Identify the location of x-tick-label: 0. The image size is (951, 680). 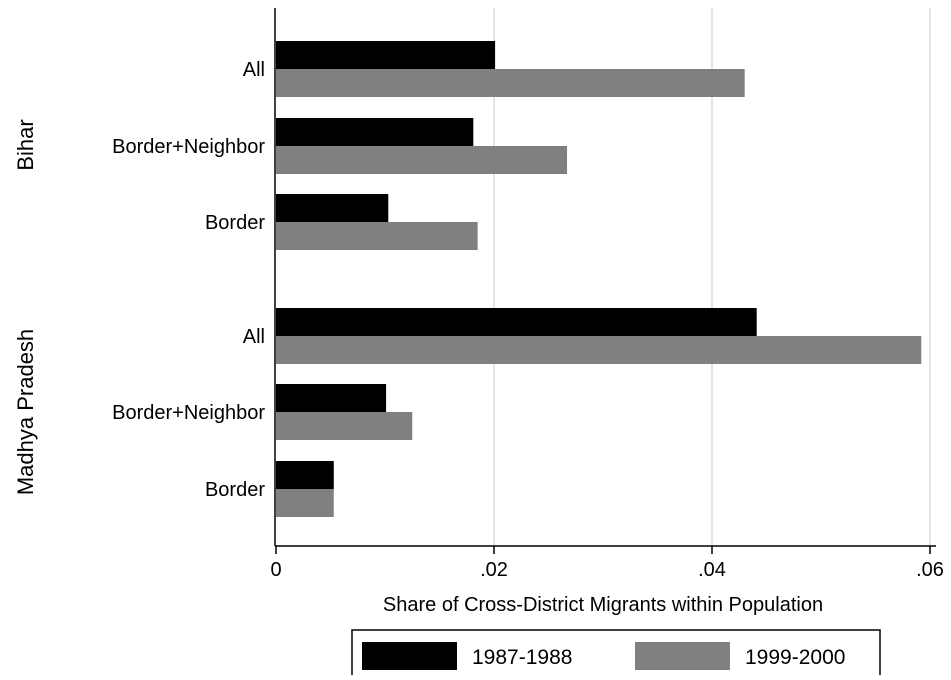
(275, 570).